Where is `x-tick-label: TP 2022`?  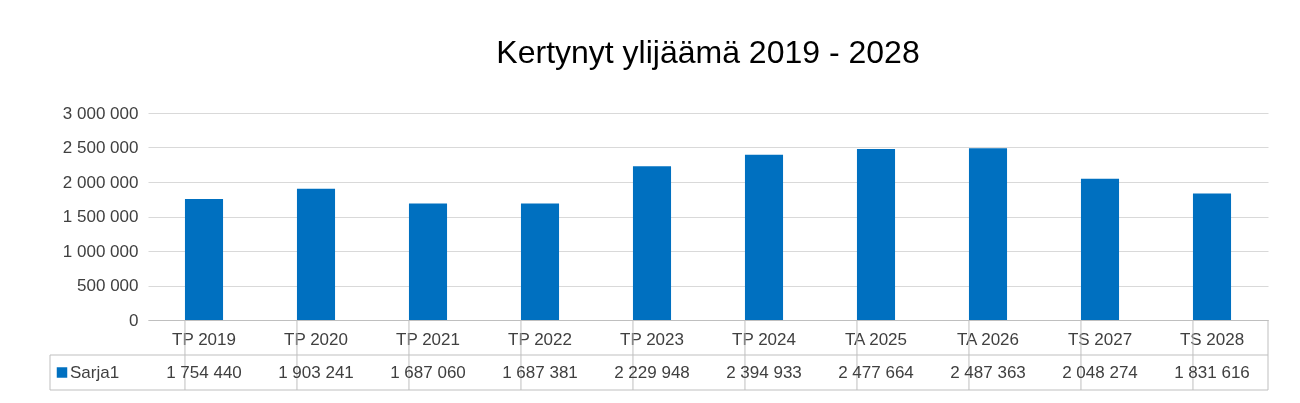
x-tick-label: TP 2022 is located at coordinates (540, 339).